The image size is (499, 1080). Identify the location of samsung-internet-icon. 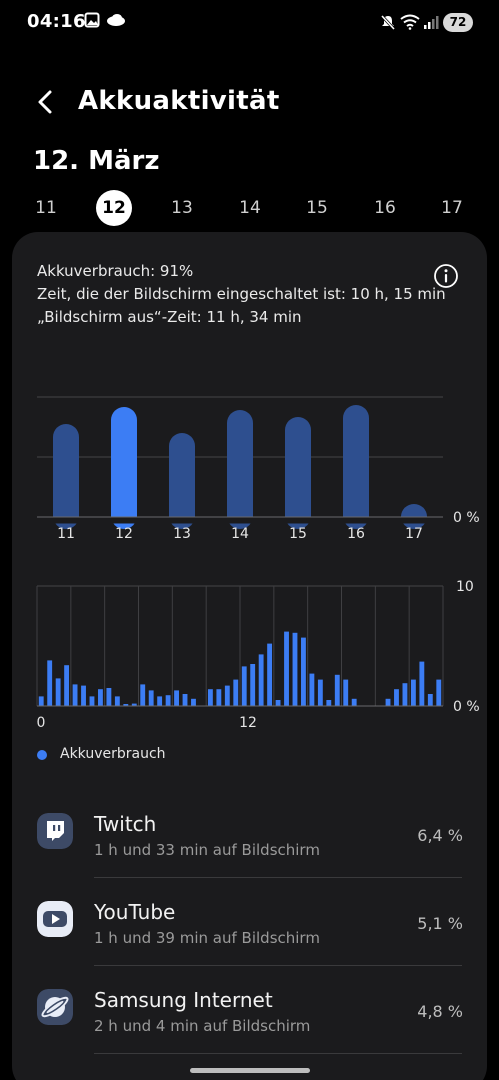
(55, 1007).